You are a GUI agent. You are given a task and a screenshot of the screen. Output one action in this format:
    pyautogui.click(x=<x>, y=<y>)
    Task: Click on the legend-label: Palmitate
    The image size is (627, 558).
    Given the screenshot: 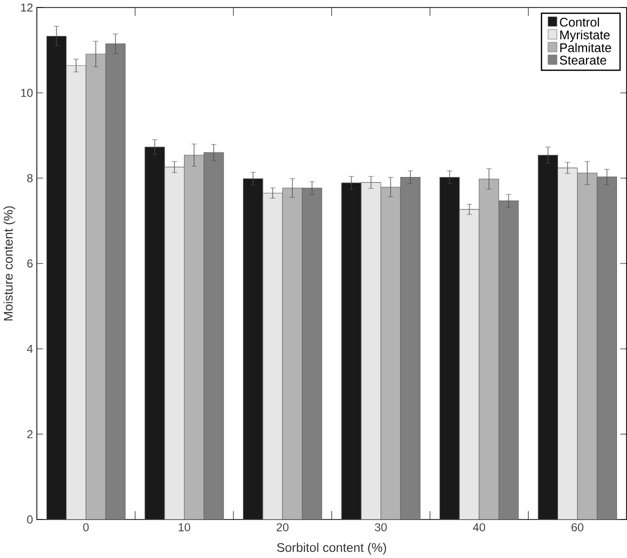 What is the action you would take?
    pyautogui.click(x=586, y=47)
    